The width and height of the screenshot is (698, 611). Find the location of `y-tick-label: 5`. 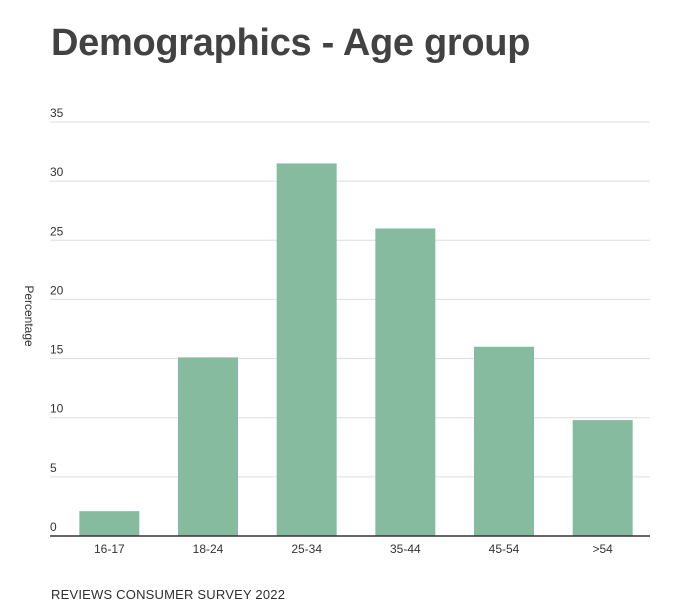

y-tick-label: 5 is located at coordinates (53, 468).